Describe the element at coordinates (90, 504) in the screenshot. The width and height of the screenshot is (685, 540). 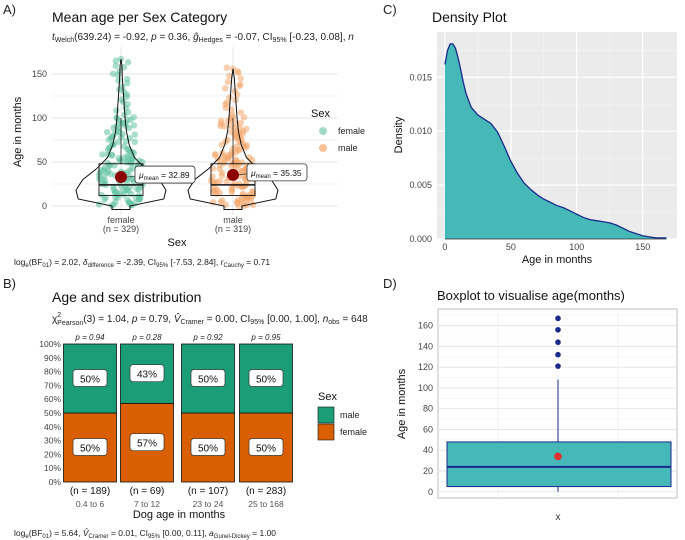
I see `x-tick-label: 0.4 to 6` at that location.